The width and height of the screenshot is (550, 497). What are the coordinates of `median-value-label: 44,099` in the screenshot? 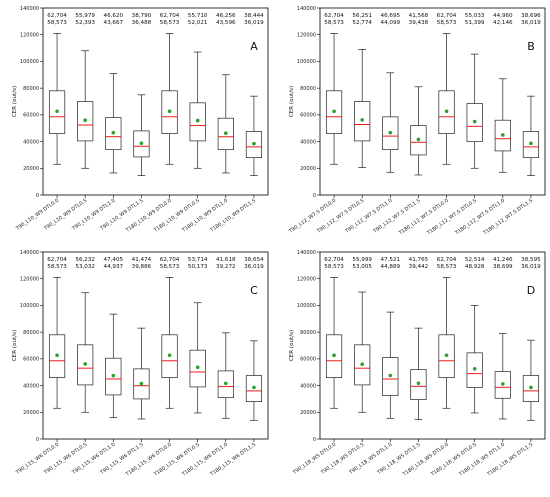 It's located at (391, 23).